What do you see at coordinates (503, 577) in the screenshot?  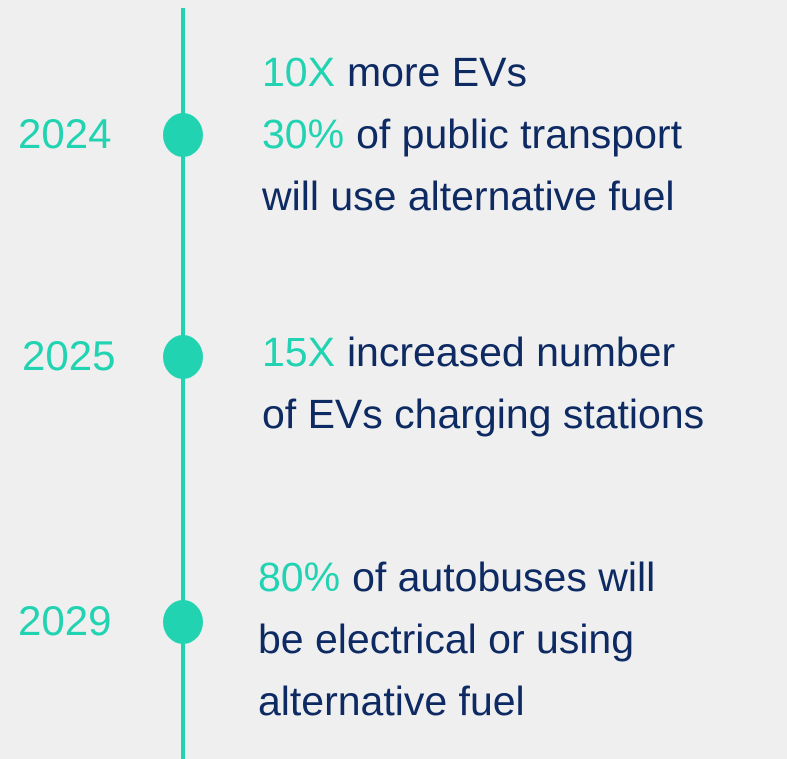 I see `description: of autobuses will` at bounding box center [503, 577].